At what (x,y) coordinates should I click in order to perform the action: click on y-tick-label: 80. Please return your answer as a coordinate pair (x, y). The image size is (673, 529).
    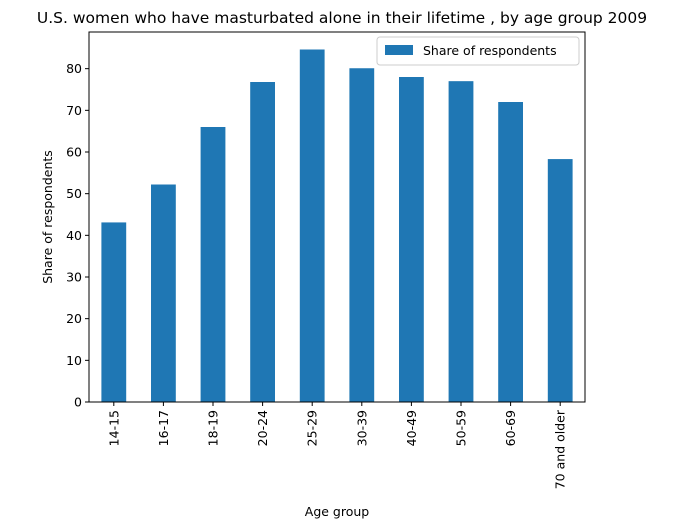
    Looking at the image, I should click on (74, 68).